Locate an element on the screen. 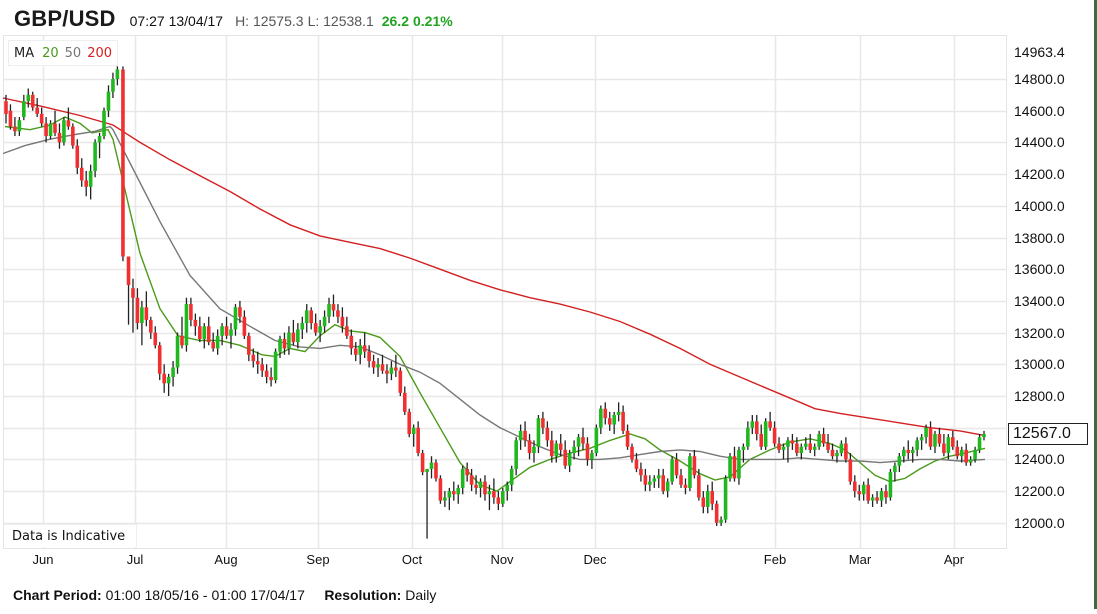 This screenshot has width=1097, height=614. chart-period-value: 01:00 18/05/16 - 01:00 17/04/17 is located at coordinates (205, 595).